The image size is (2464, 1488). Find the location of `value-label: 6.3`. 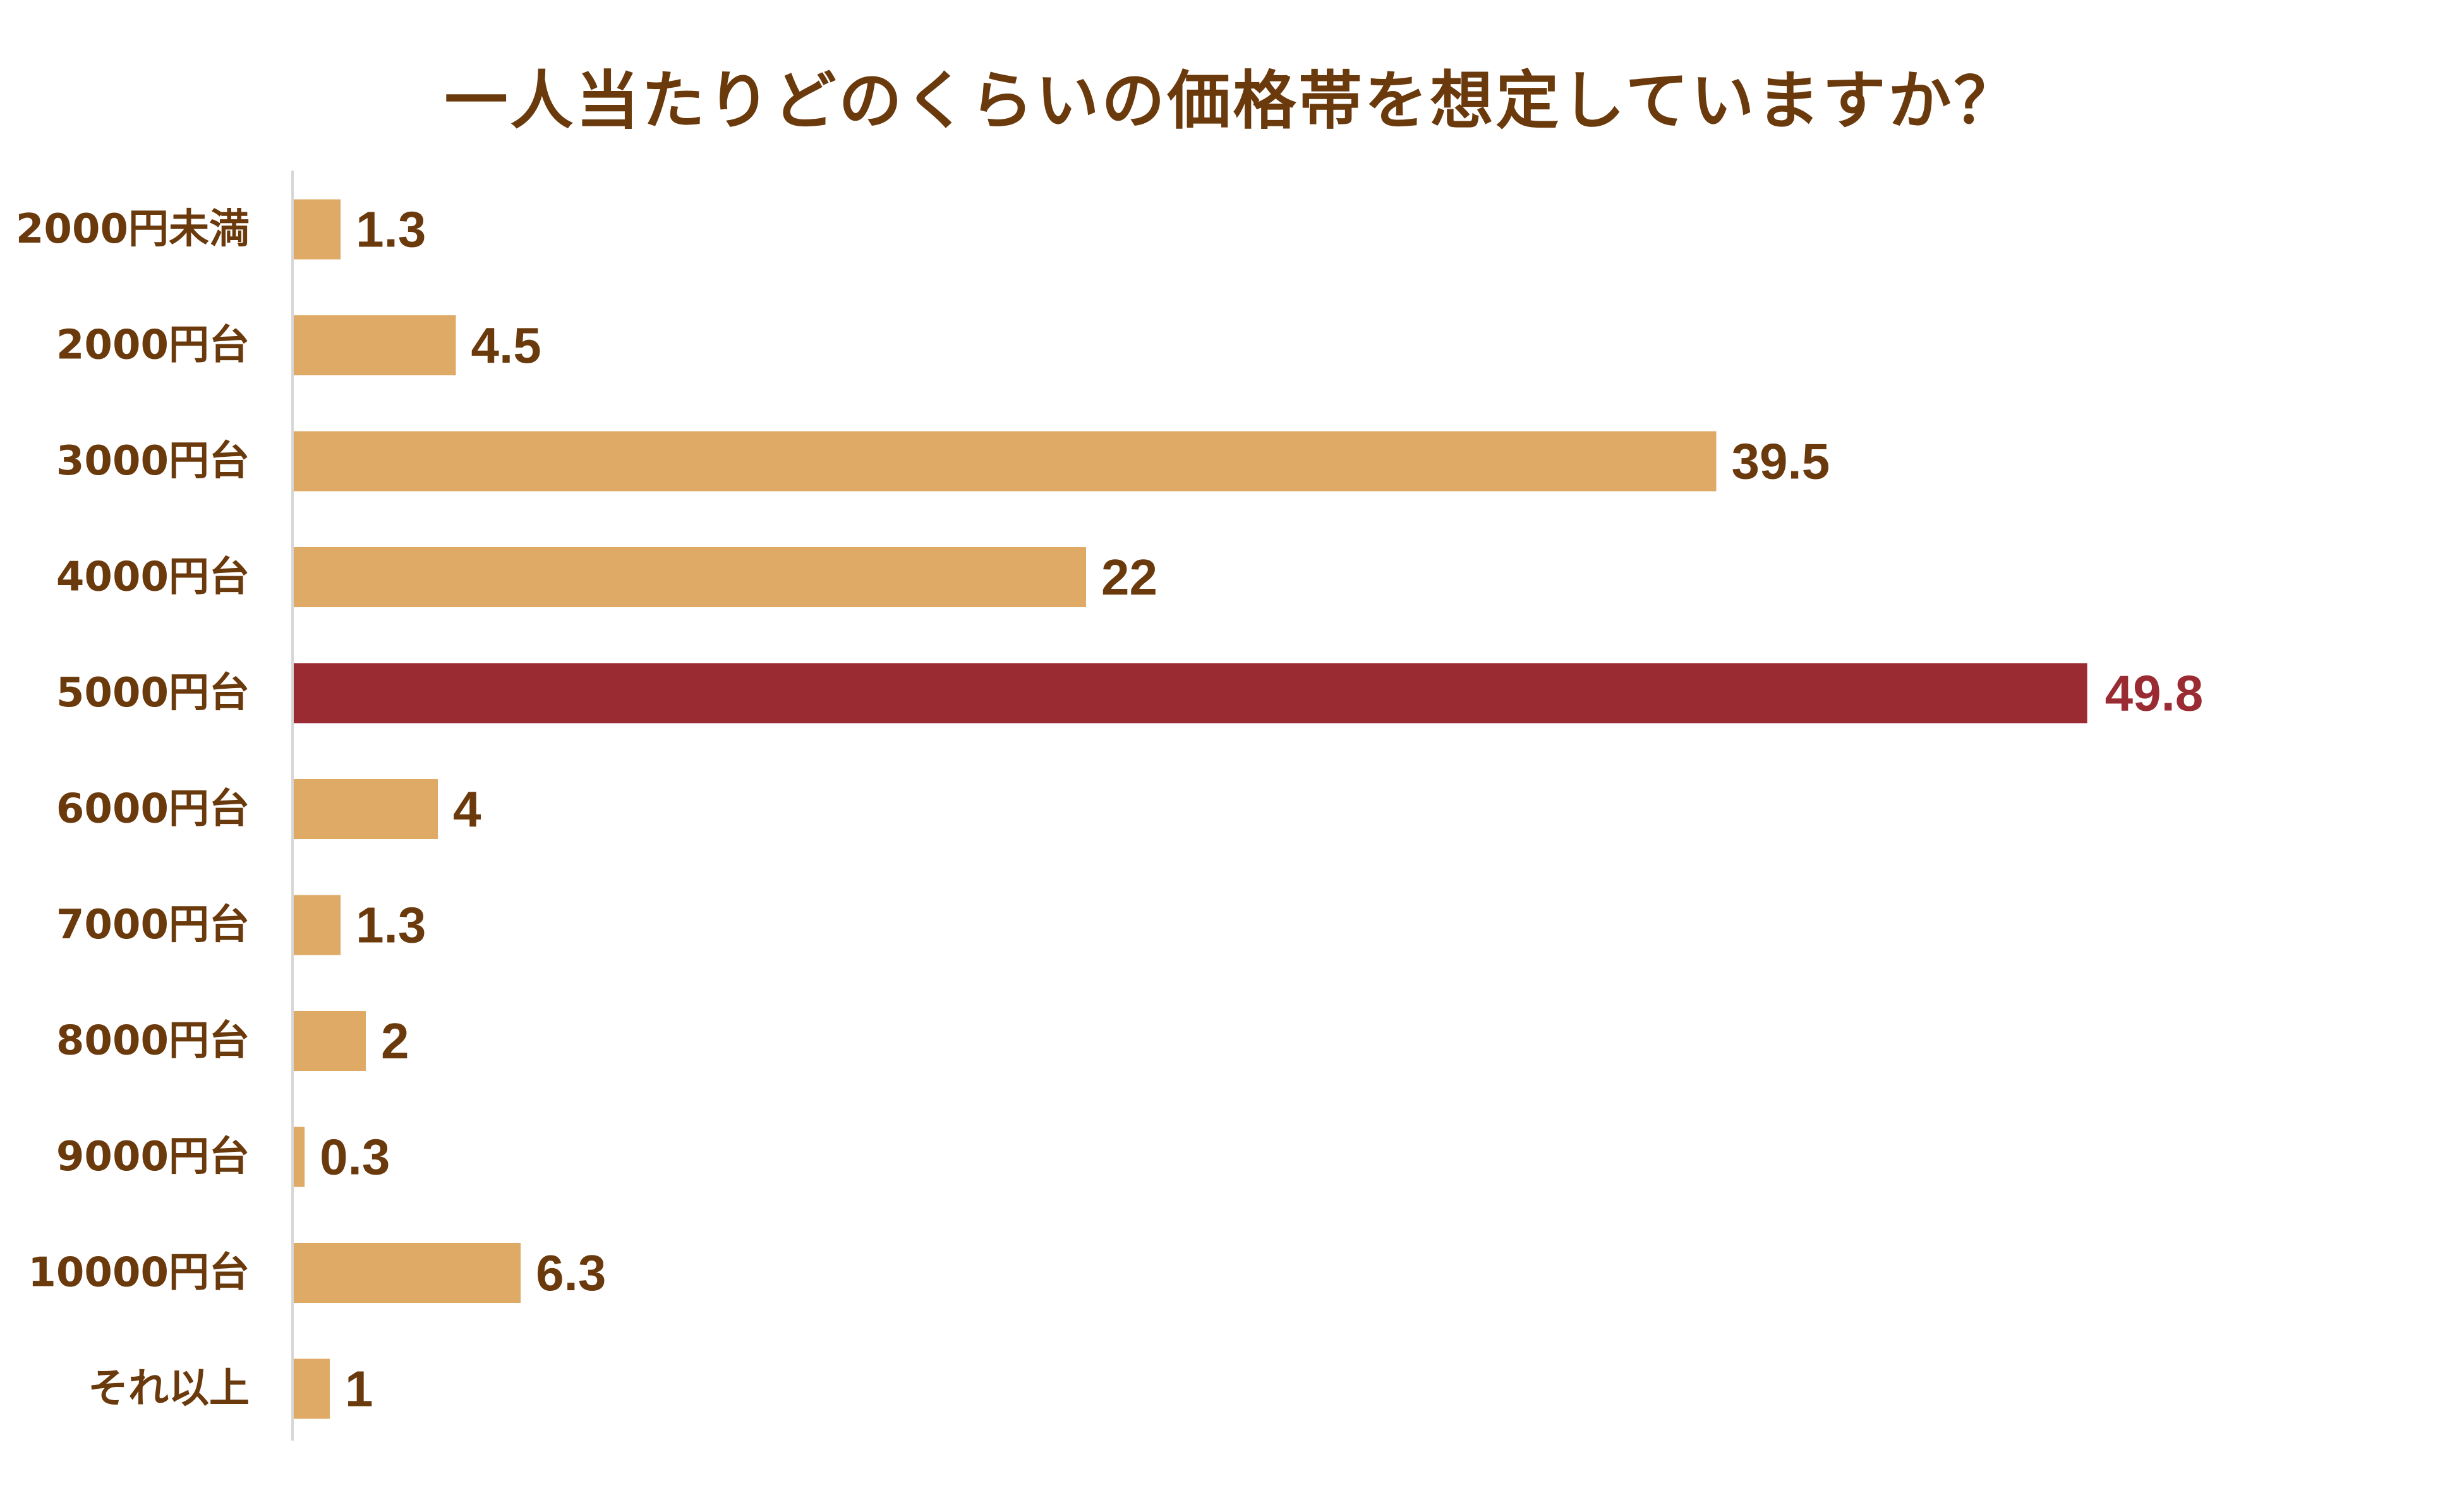

value-label: 6.3 is located at coordinates (571, 1273).